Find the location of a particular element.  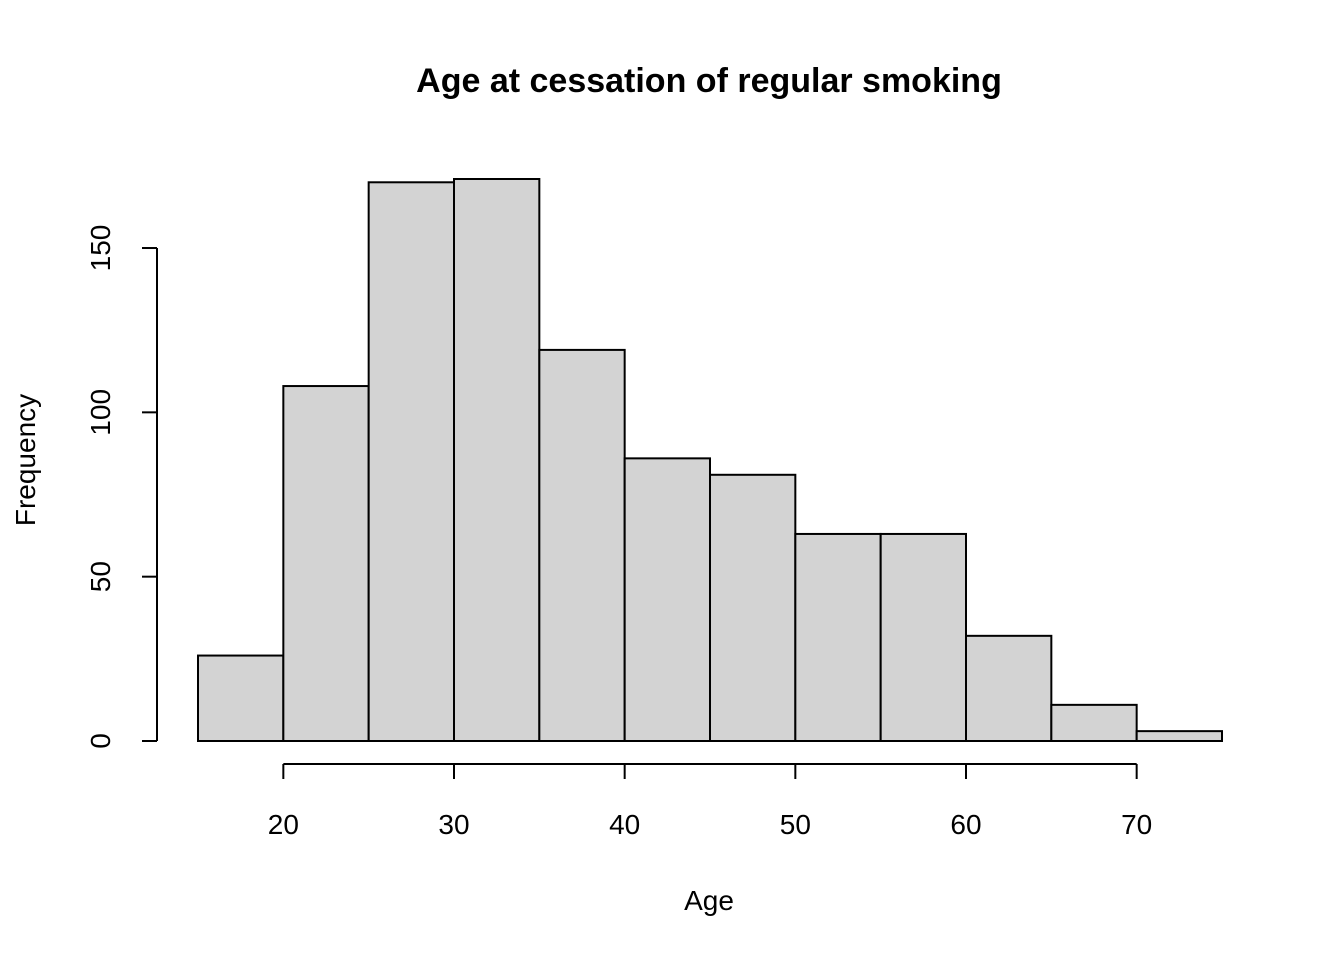

x-tick-label: 30 is located at coordinates (453, 824).